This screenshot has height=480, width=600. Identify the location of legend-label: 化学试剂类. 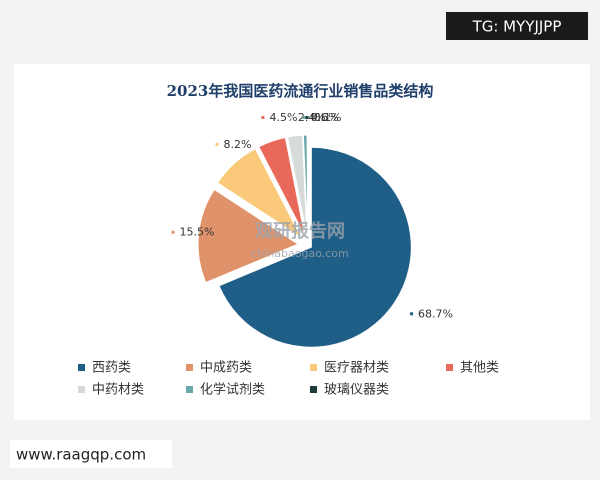
(232, 390).